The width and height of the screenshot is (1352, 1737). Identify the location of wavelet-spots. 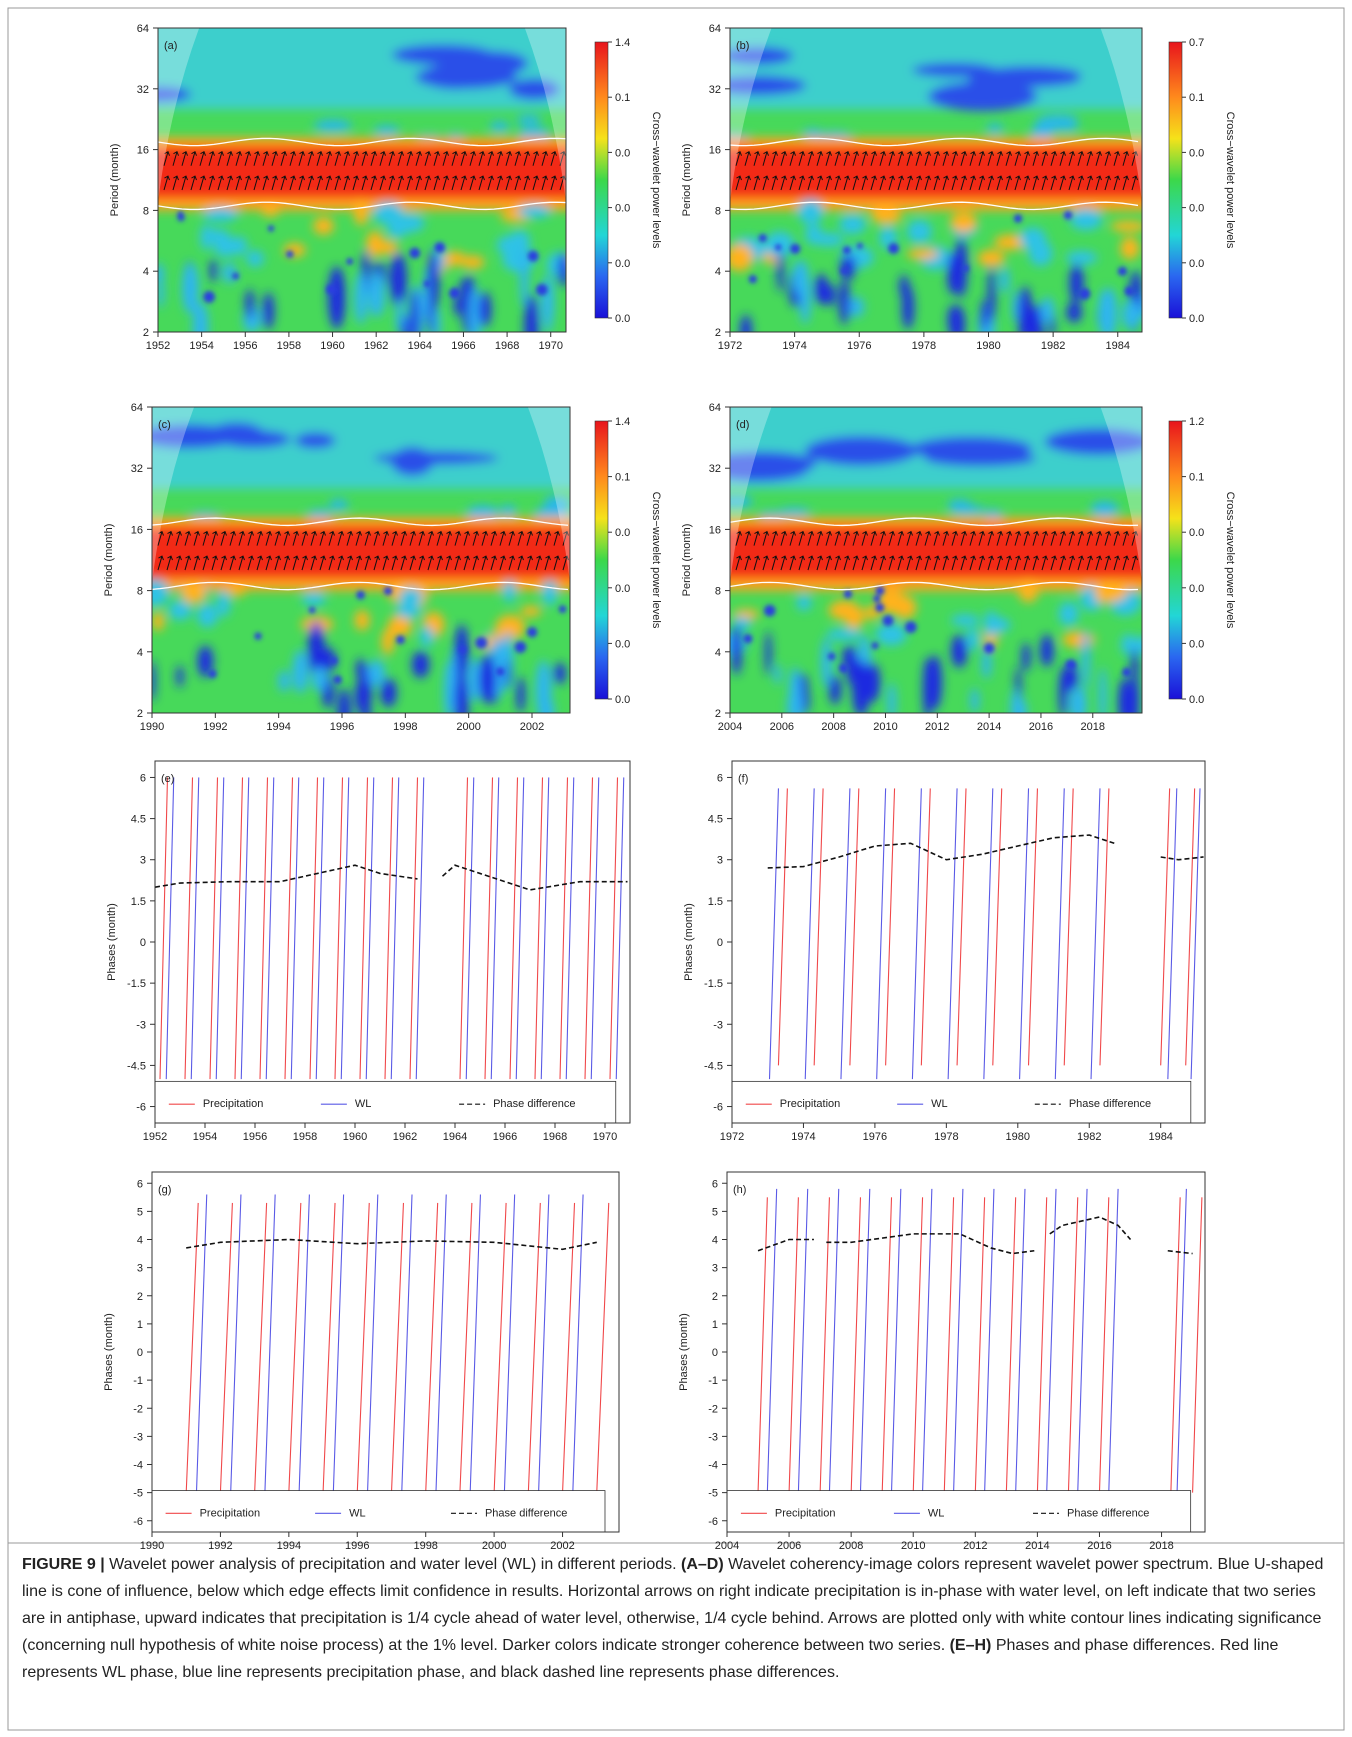
(362, 257).